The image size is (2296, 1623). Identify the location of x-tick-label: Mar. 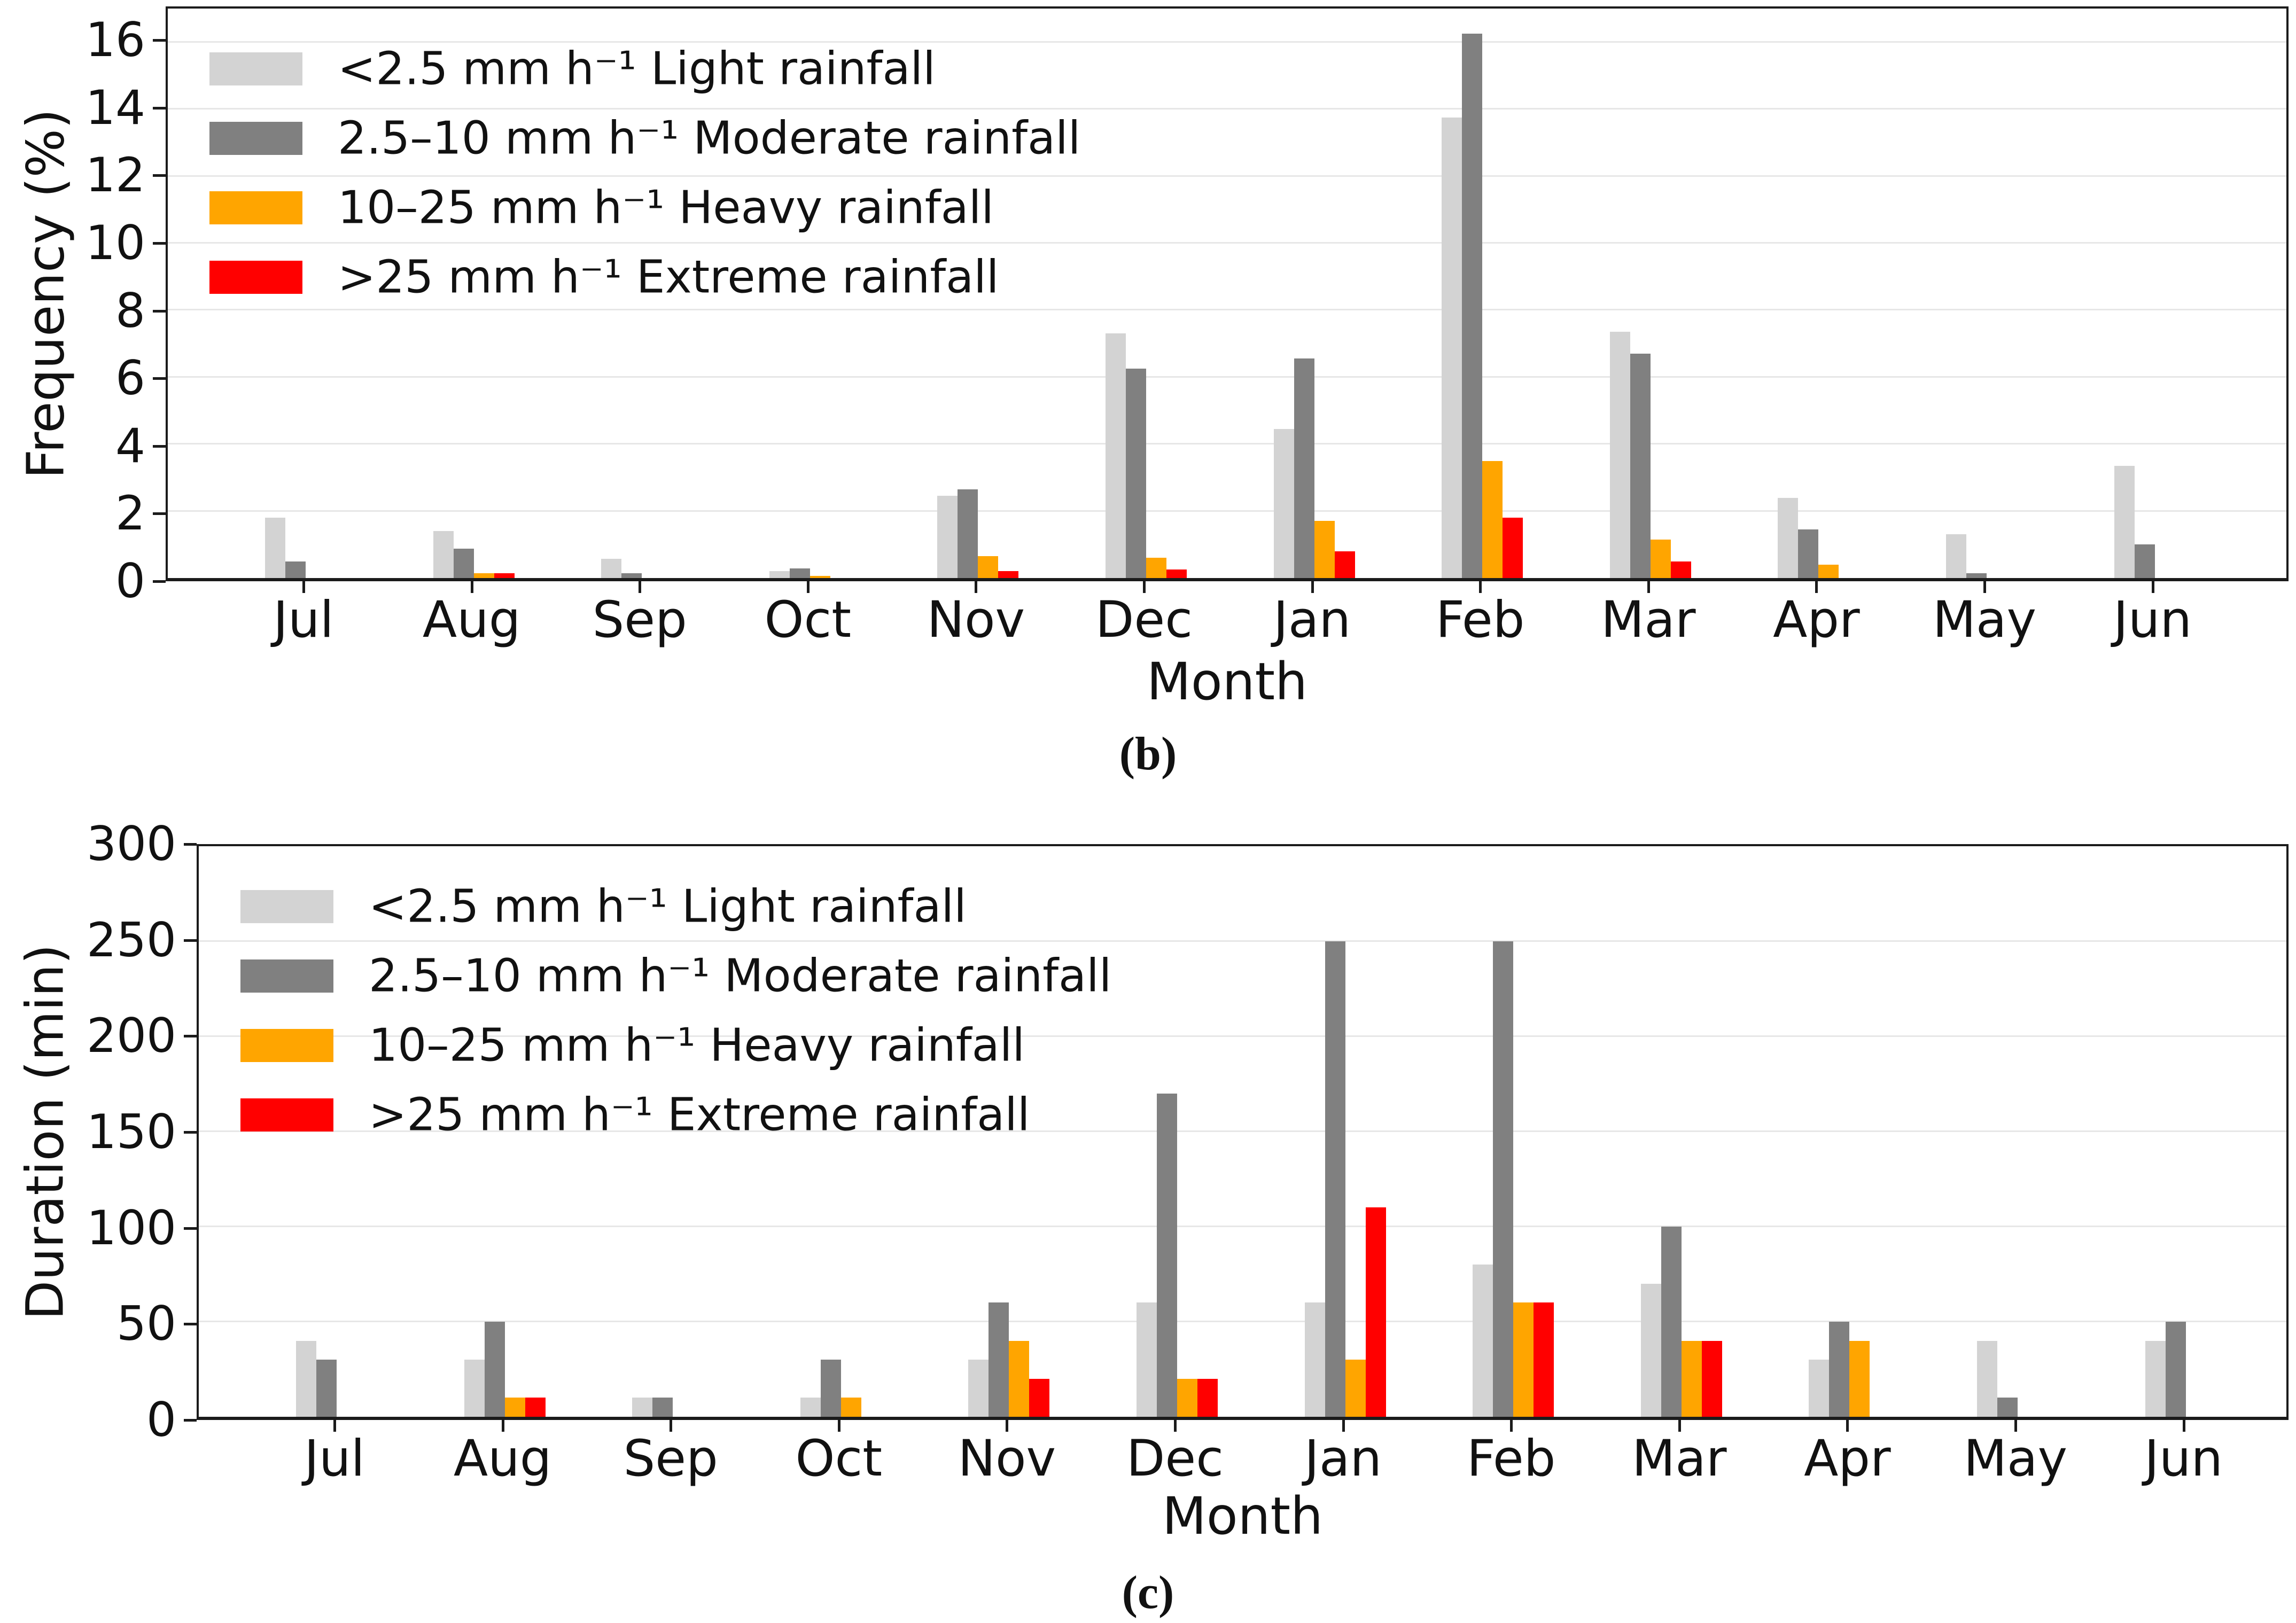
(1679, 1459).